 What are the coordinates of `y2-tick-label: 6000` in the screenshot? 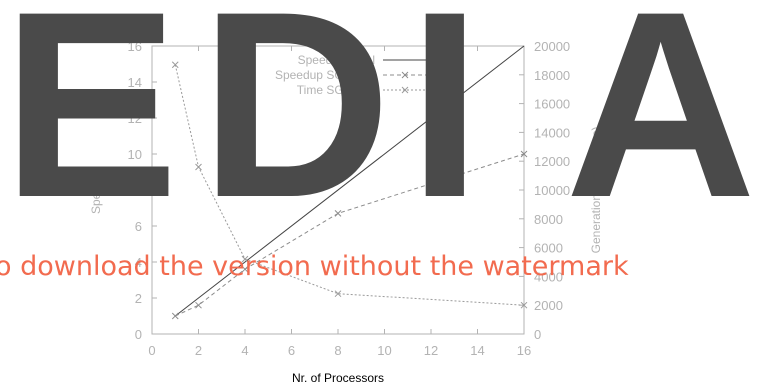 It's located at (548, 248).